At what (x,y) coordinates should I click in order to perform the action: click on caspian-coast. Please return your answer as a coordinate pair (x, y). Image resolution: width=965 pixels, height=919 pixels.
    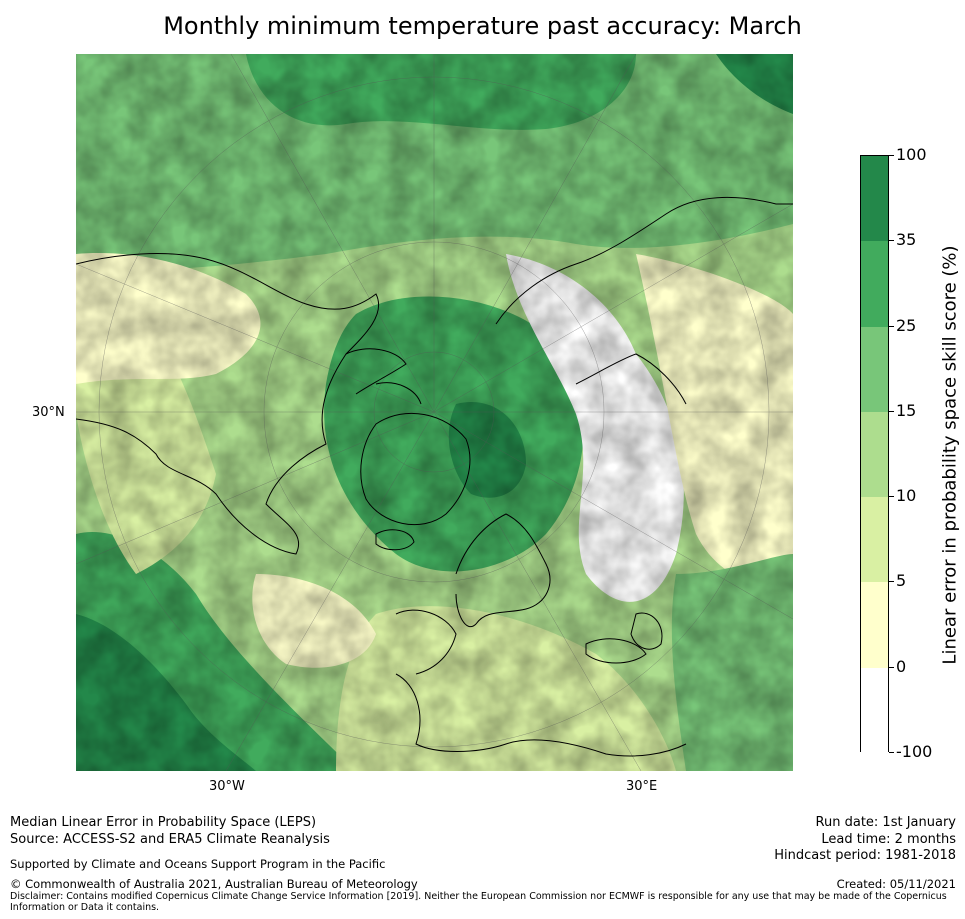
    Looking at the image, I should click on (646, 631).